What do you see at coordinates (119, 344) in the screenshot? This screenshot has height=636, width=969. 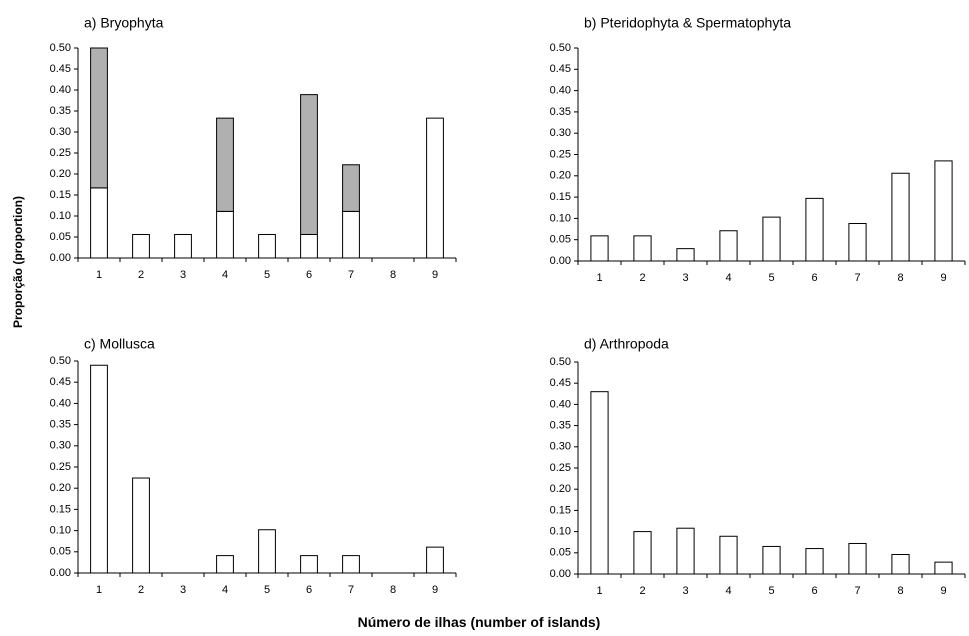 I see `chart-title: c) Mollusca` at bounding box center [119, 344].